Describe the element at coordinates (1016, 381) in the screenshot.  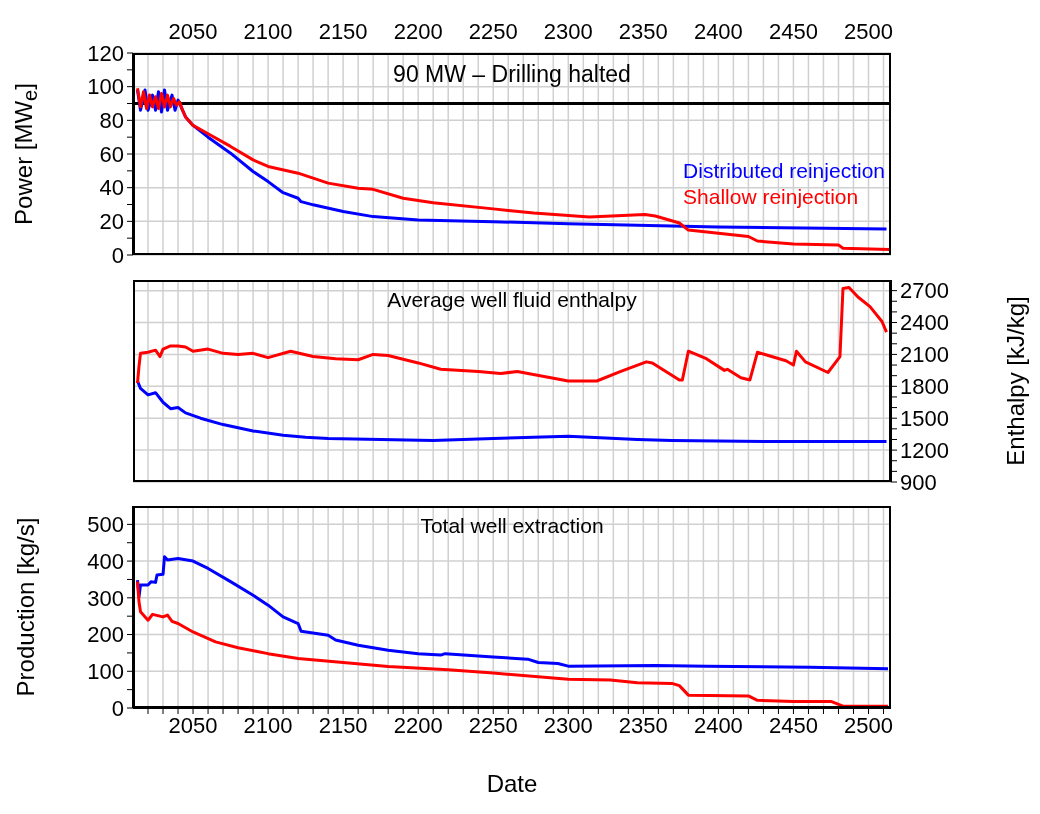
I see `y2-axis-title: Enthalpy [kJ/kg]` at that location.